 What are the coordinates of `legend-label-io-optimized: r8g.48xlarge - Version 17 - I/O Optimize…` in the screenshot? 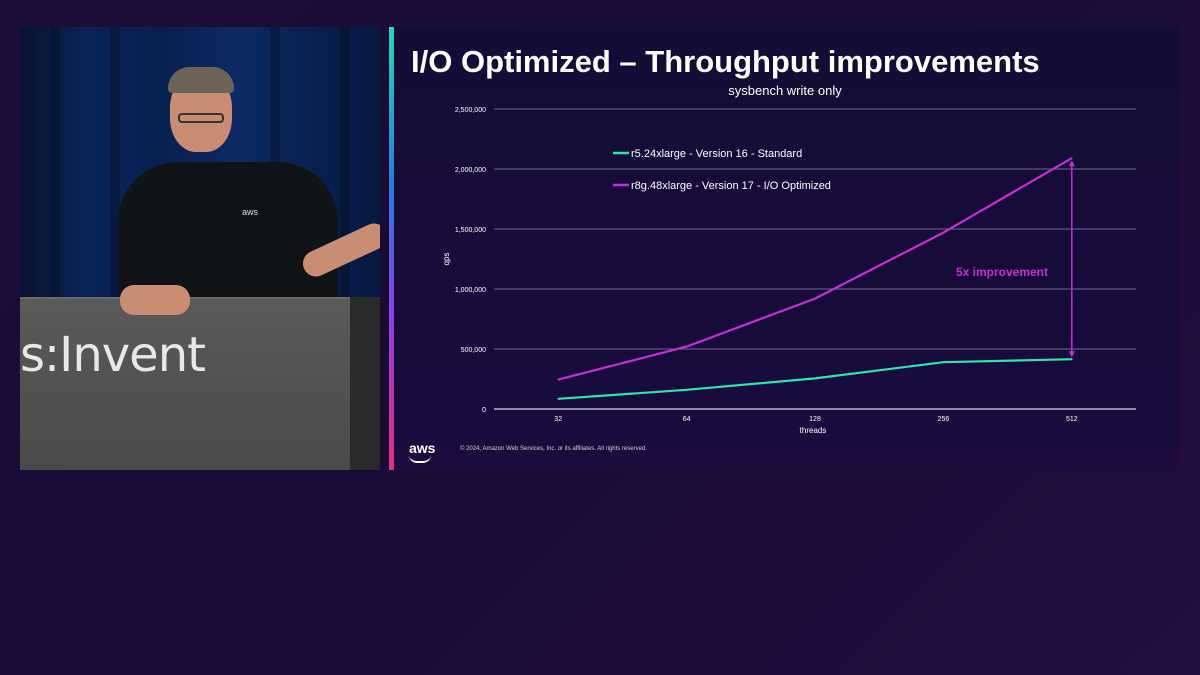 It's located at (731, 186).